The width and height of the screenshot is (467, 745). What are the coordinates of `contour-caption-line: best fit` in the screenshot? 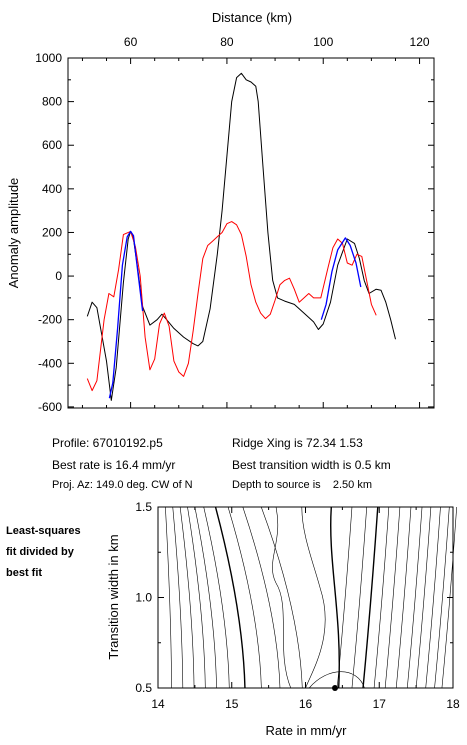 It's located at (24, 573).